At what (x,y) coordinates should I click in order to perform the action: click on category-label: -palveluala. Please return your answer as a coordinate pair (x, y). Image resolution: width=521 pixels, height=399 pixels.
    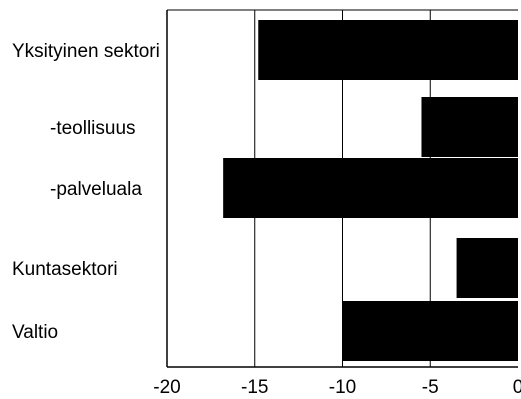
    Looking at the image, I should click on (96, 189).